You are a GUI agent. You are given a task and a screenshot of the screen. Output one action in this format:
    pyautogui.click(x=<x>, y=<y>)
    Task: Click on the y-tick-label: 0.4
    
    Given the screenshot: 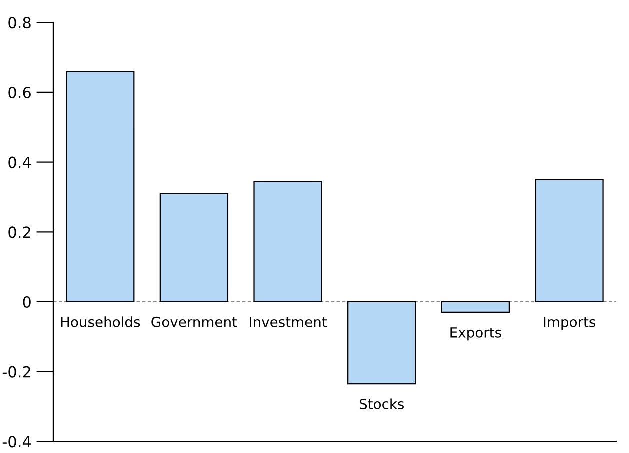 What is the action you would take?
    pyautogui.click(x=20, y=162)
    